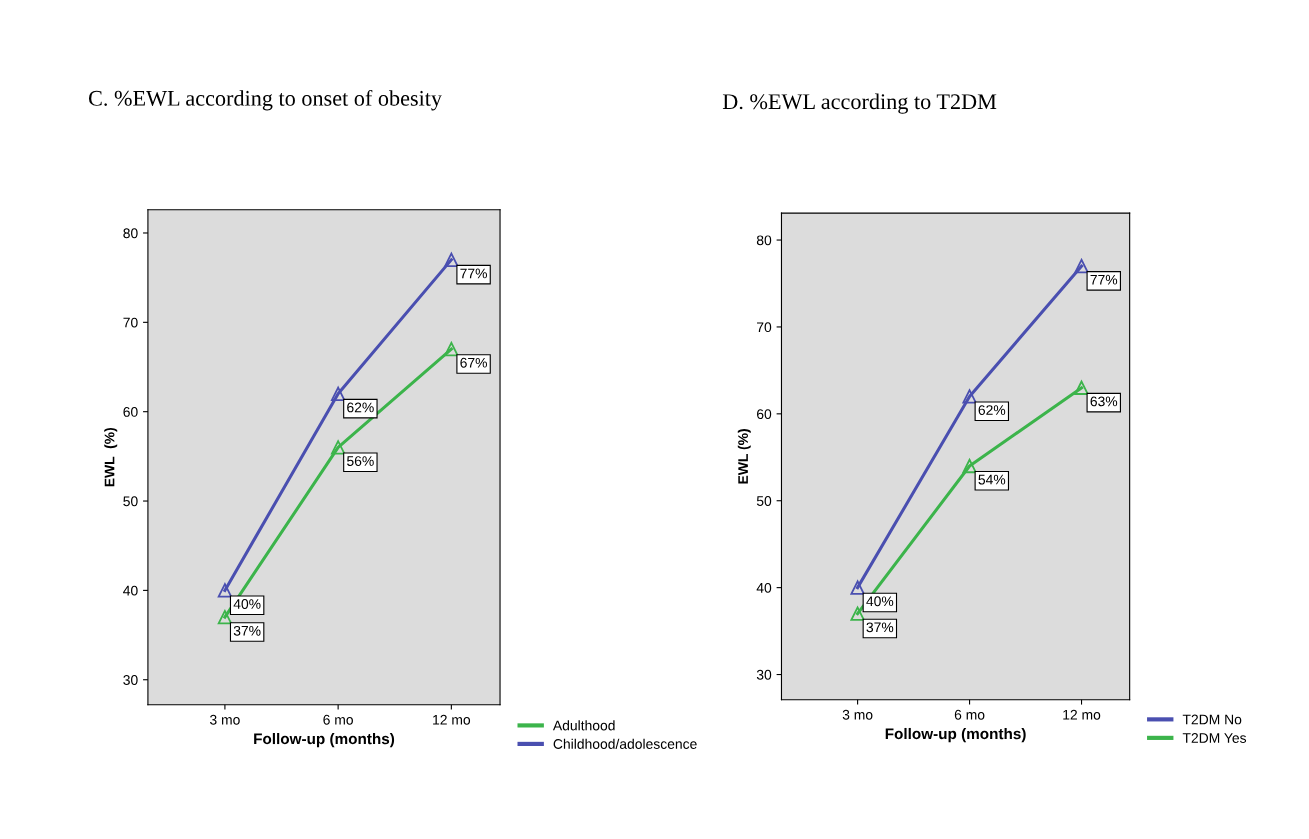  I want to click on data-label: 54%, so click(992, 479).